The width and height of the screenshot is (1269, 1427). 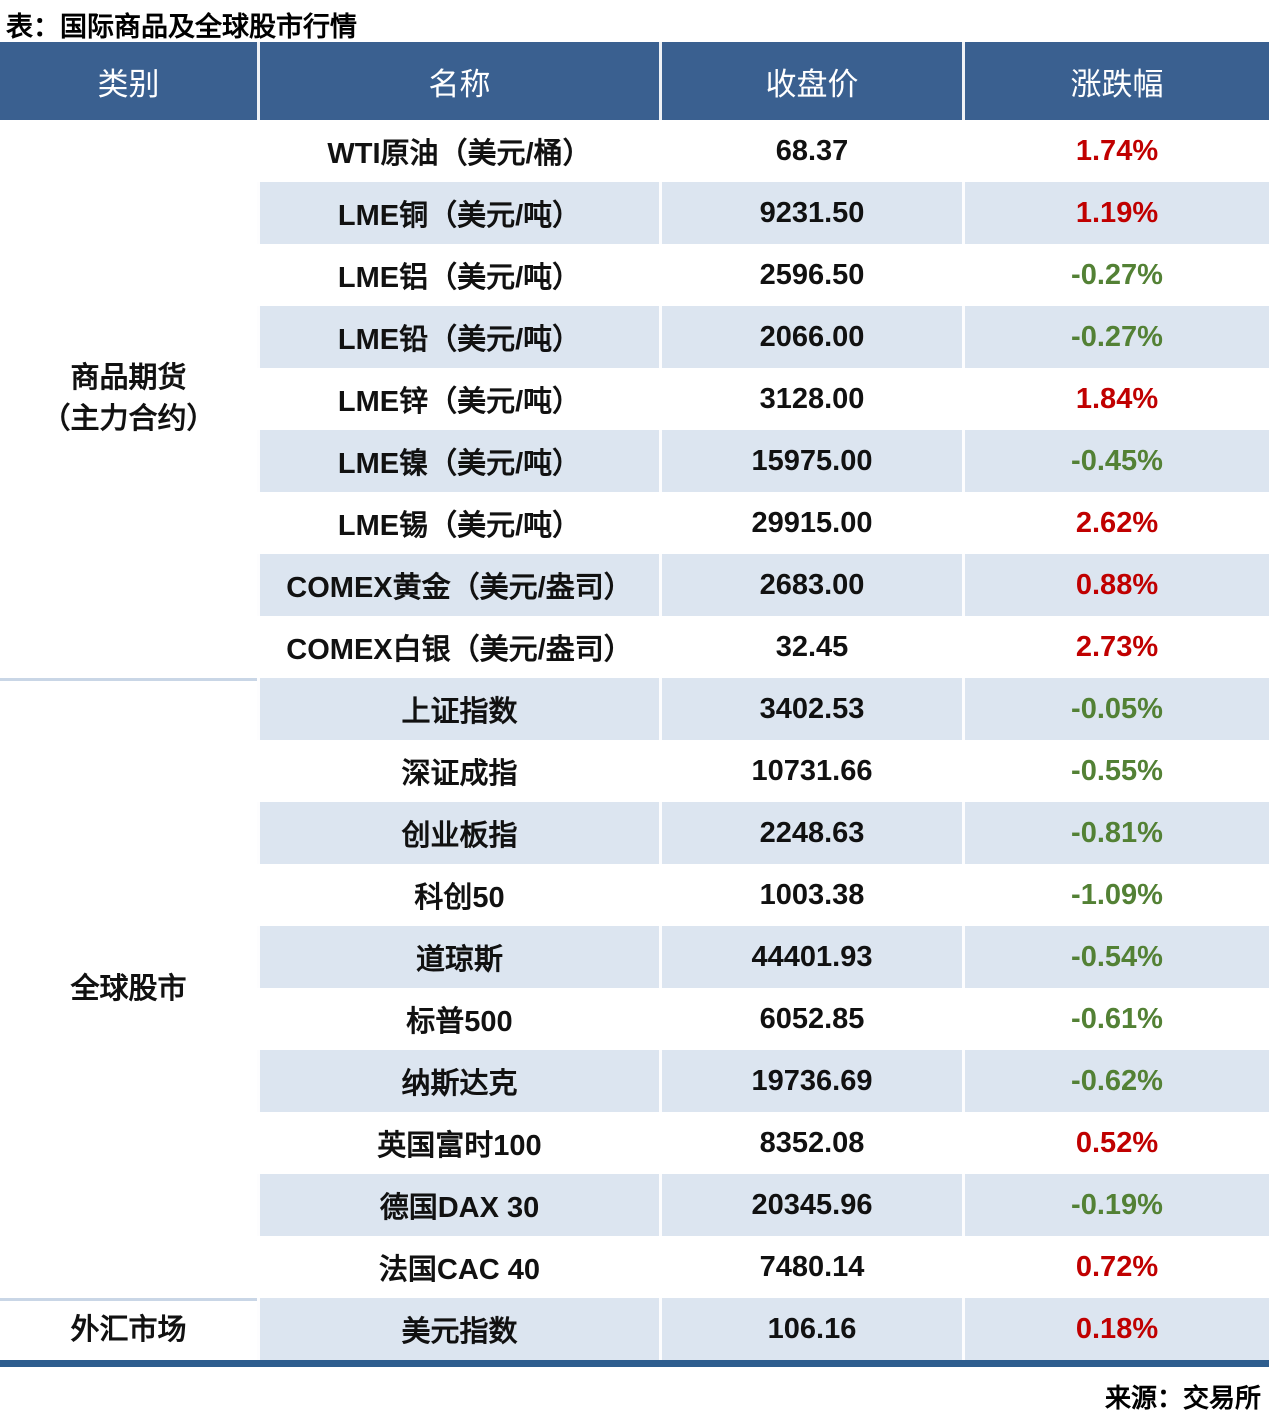 What do you see at coordinates (810, 585) in the screenshot?
I see `close-price-value: 2683.00` at bounding box center [810, 585].